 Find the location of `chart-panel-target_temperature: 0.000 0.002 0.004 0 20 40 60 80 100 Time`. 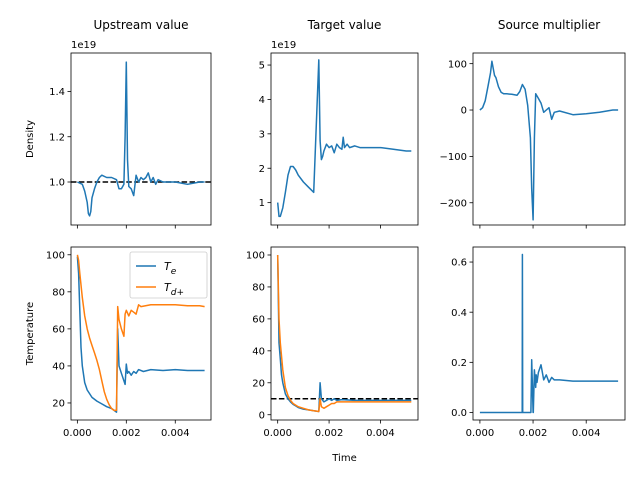

chart-panel-target_temperature: 0.000 0.002 0.004 0 20 40 60 80 100 Time is located at coordinates (332, 355).